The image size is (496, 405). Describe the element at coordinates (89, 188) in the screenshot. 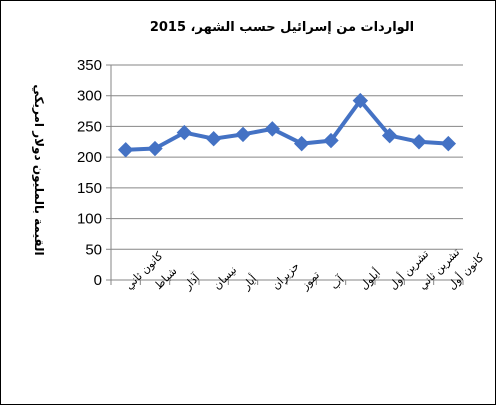

I see `y-tick-label: 150` at that location.